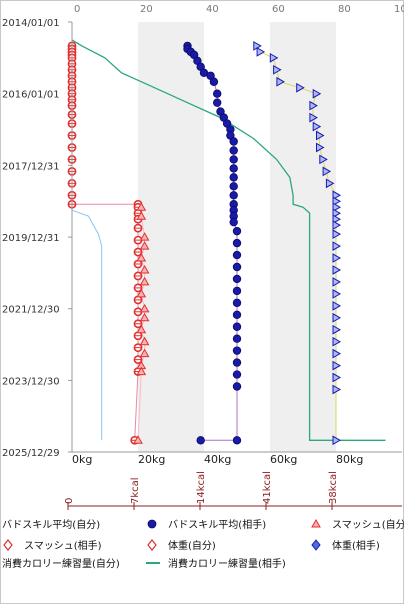 The height and width of the screenshot is (604, 404). What do you see at coordinates (31, 453) in the screenshot?
I see `y-tick-label: 2025/12/29` at bounding box center [31, 453].